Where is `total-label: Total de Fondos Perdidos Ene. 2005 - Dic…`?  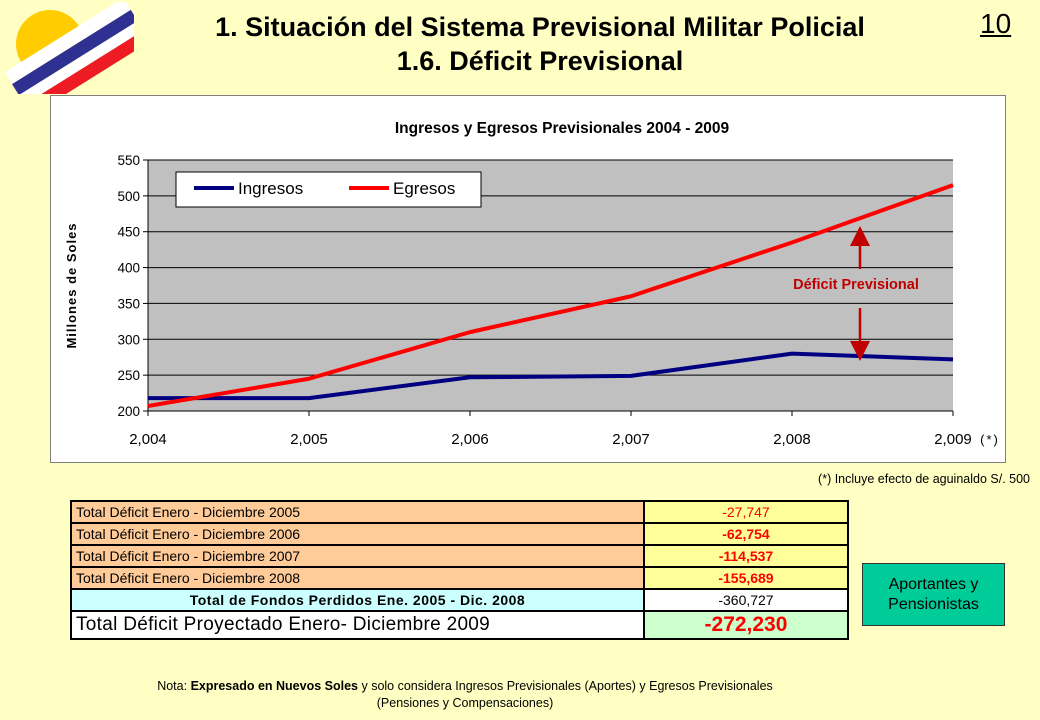 total-label: Total de Fondos Perdidos Ene. 2005 - Dic… is located at coordinates (357, 600).